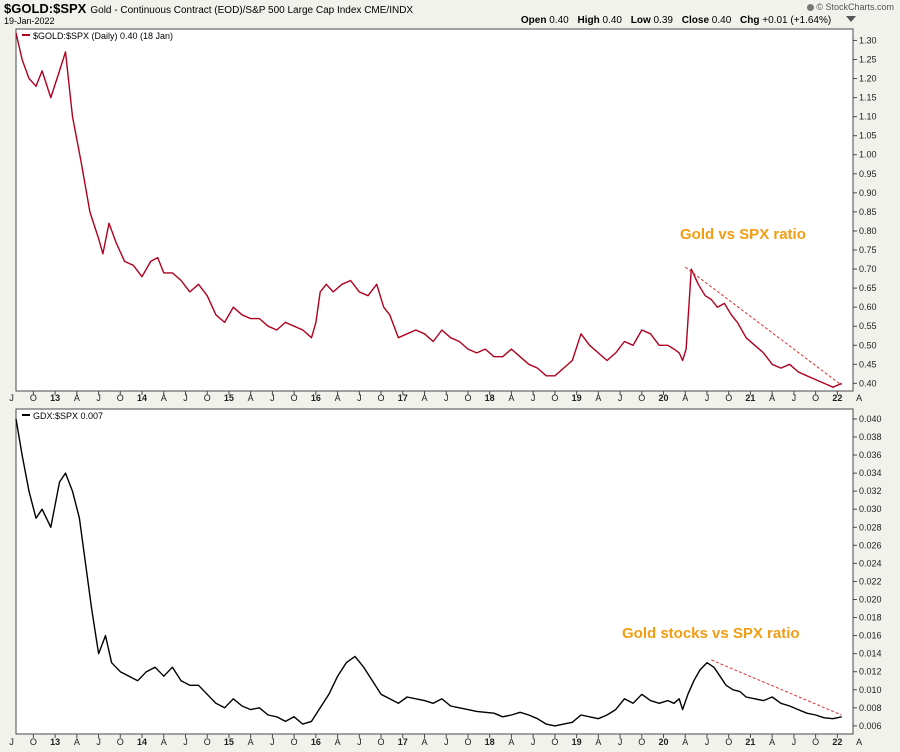  What do you see at coordinates (868, 250) in the screenshot?
I see `y-tick-label: 0.75` at bounding box center [868, 250].